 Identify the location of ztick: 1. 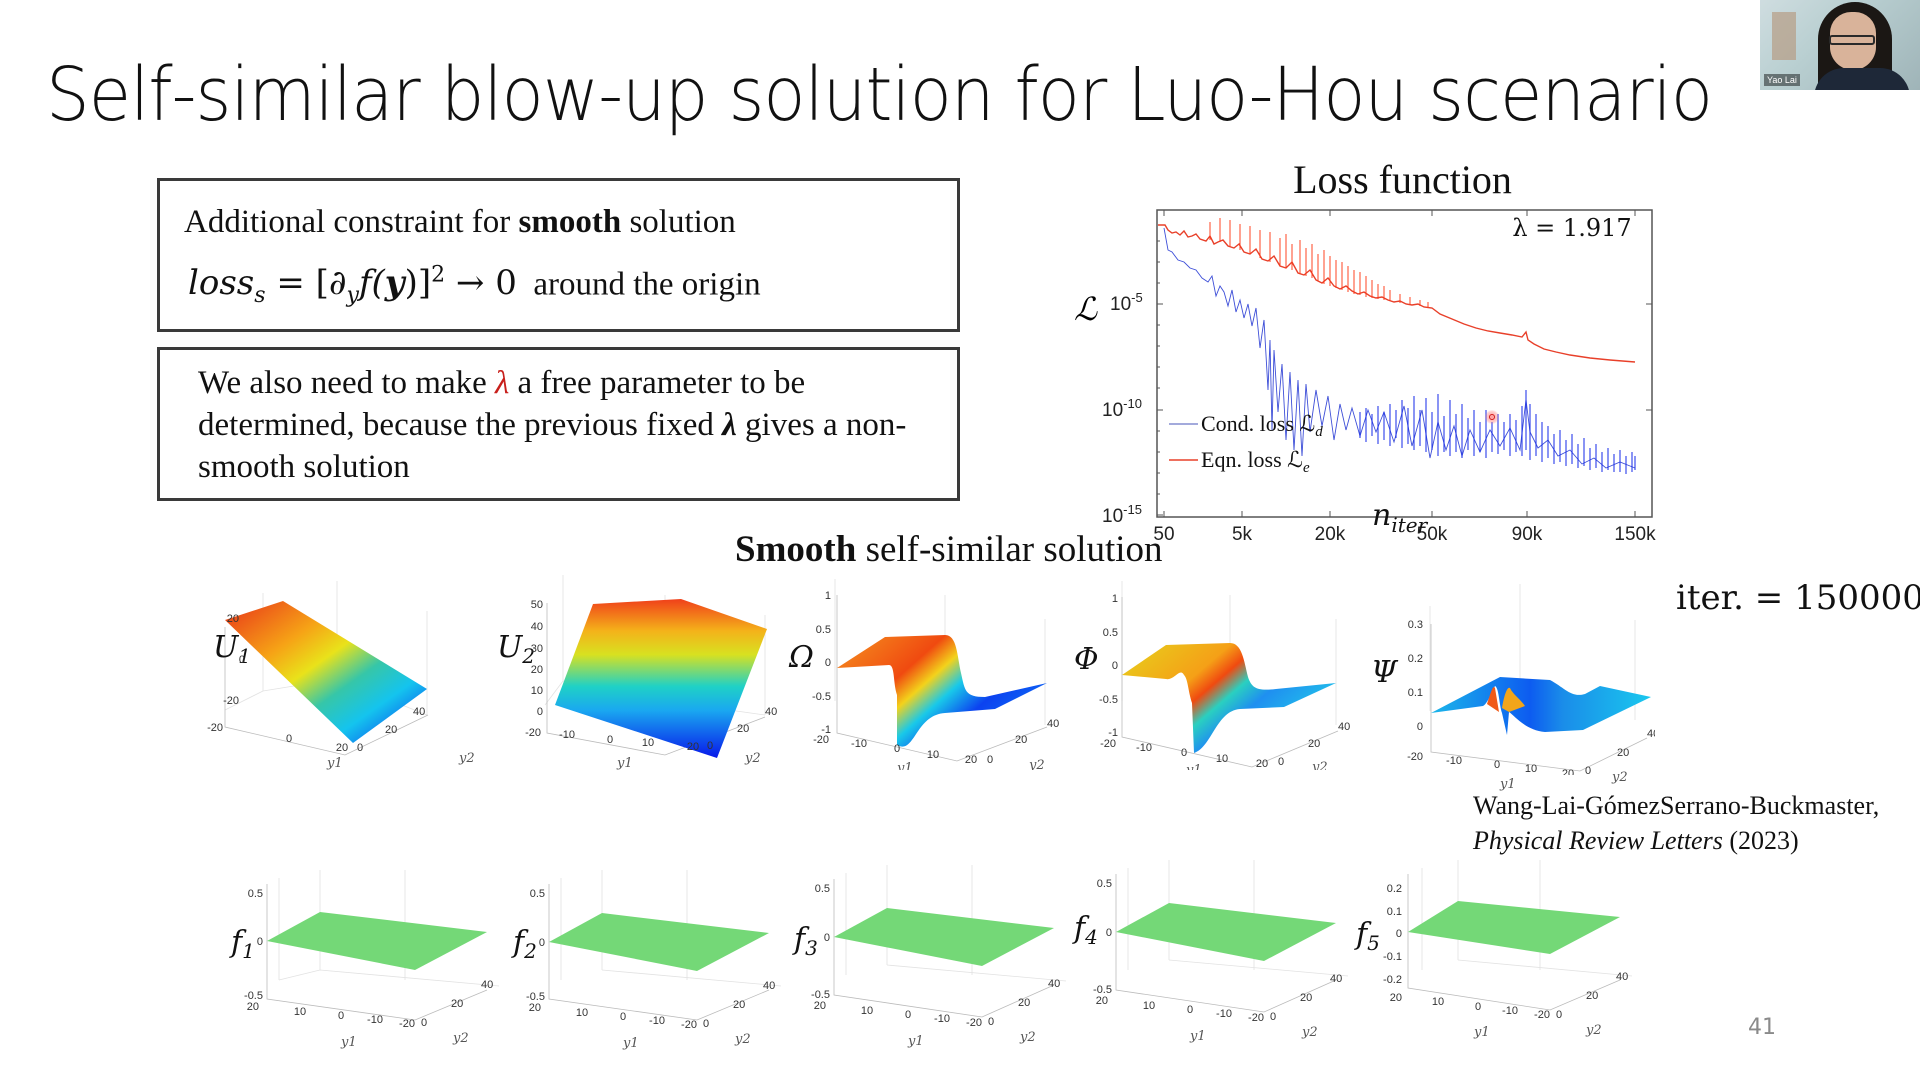
(1115, 599).